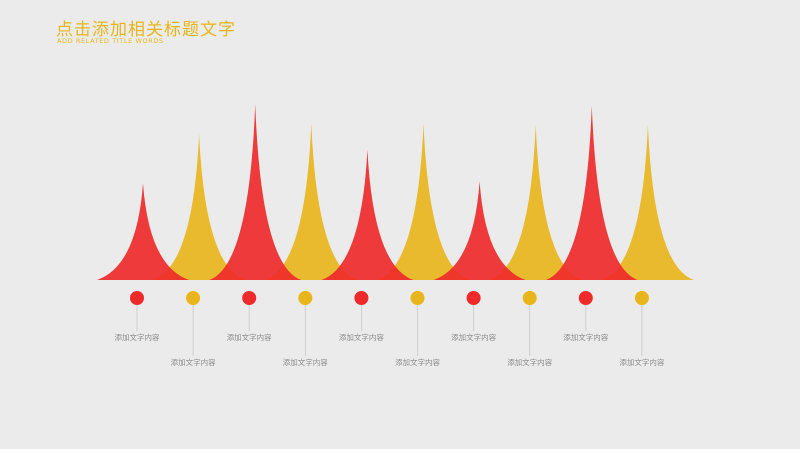 The width and height of the screenshot is (800, 449). What do you see at coordinates (110, 41) in the screenshot?
I see `page-subtitle: ADD RELATED TITLE WORDS` at bounding box center [110, 41].